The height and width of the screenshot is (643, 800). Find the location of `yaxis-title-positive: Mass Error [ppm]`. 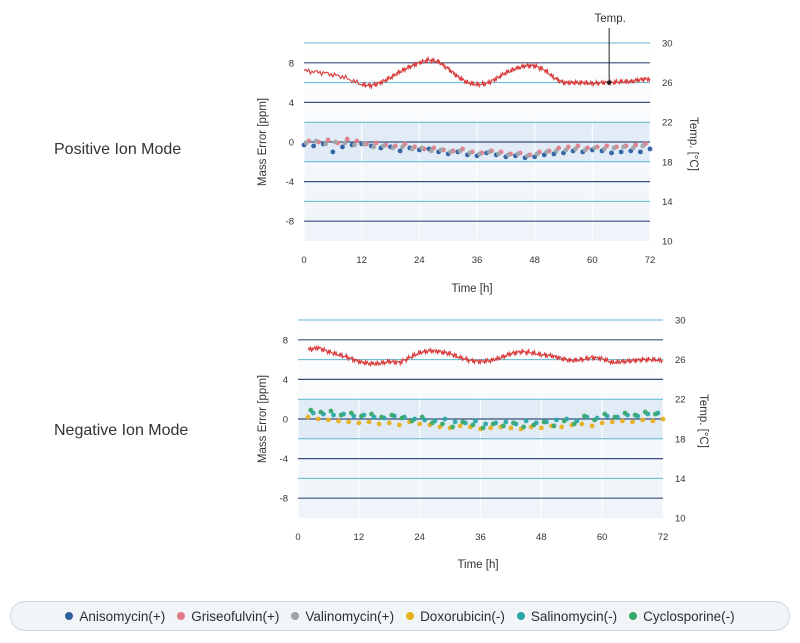

yaxis-title-positive: Mass Error [ppm] is located at coordinates (263, 142).